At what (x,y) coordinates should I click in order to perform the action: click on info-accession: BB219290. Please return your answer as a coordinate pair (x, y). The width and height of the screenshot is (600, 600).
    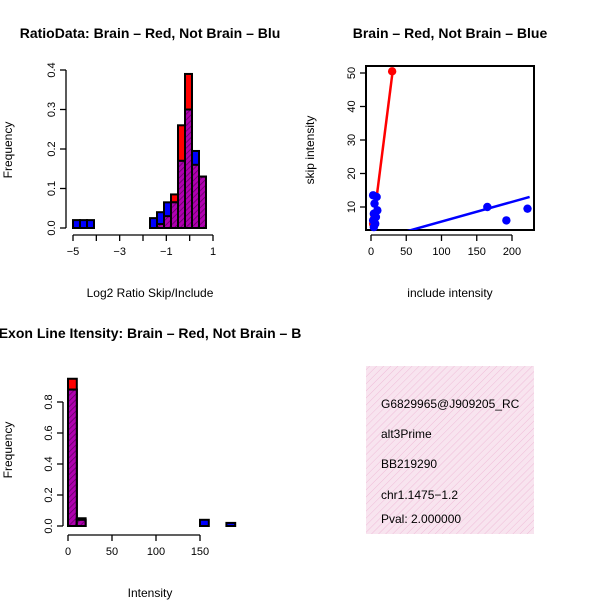
    Looking at the image, I should click on (409, 464).